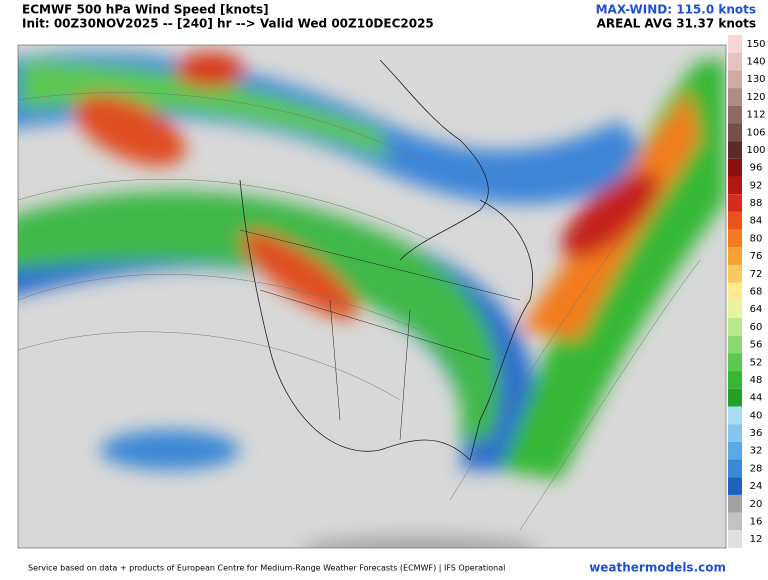 Image resolution: width=768 pixels, height=580 pixels. What do you see at coordinates (756, 504) in the screenshot?
I see `legend-label: 20` at bounding box center [756, 504].